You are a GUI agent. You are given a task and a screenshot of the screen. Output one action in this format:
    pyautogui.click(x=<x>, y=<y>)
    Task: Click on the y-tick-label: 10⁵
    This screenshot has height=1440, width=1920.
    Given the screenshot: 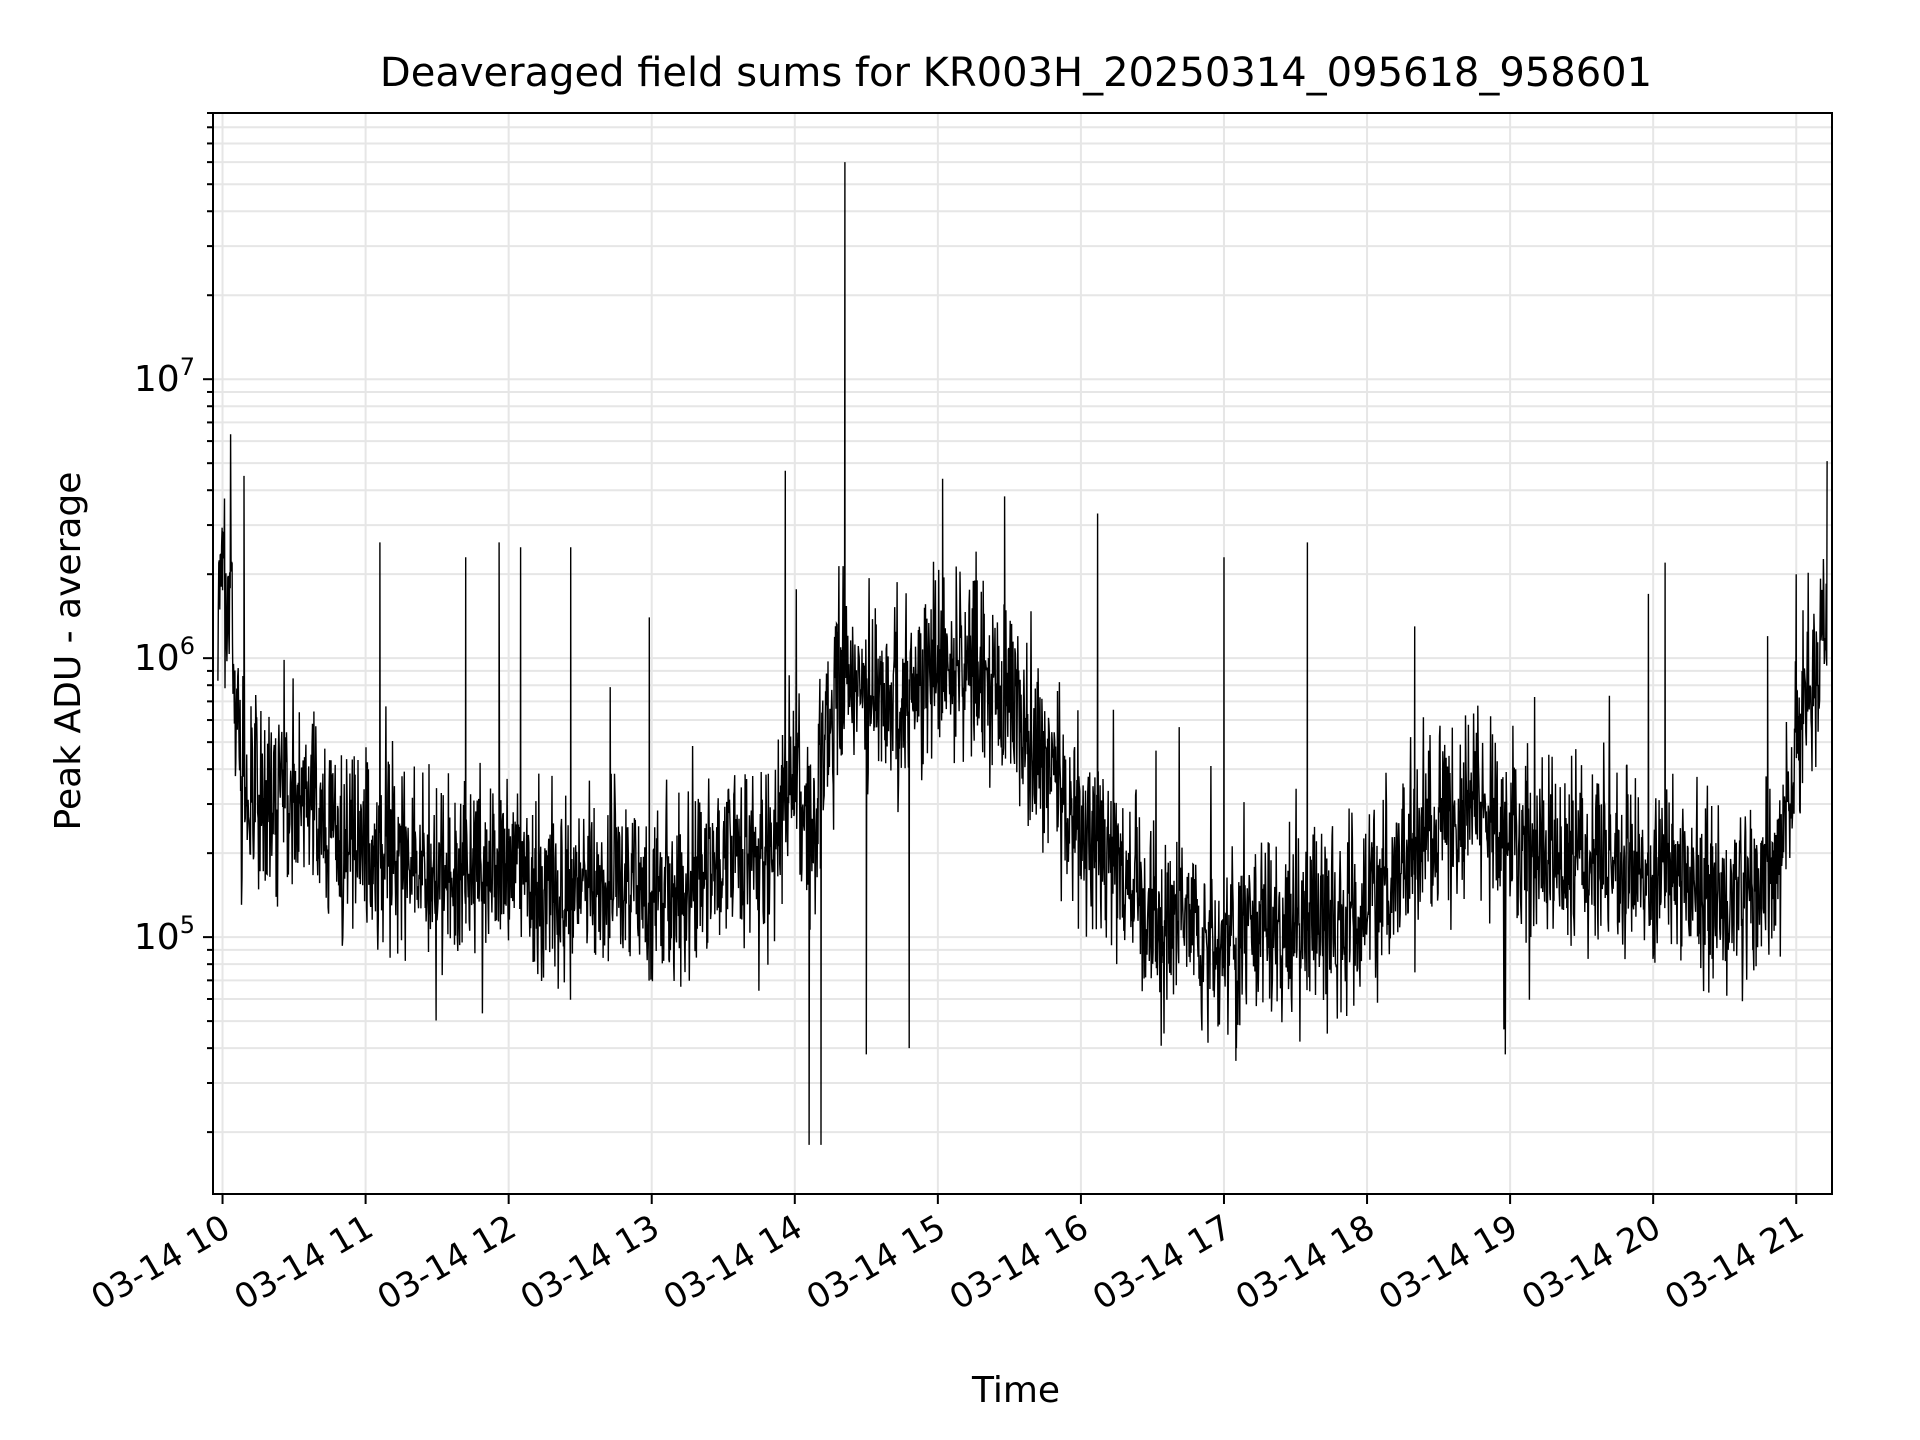 What is the action you would take?
    pyautogui.click(x=164, y=934)
    